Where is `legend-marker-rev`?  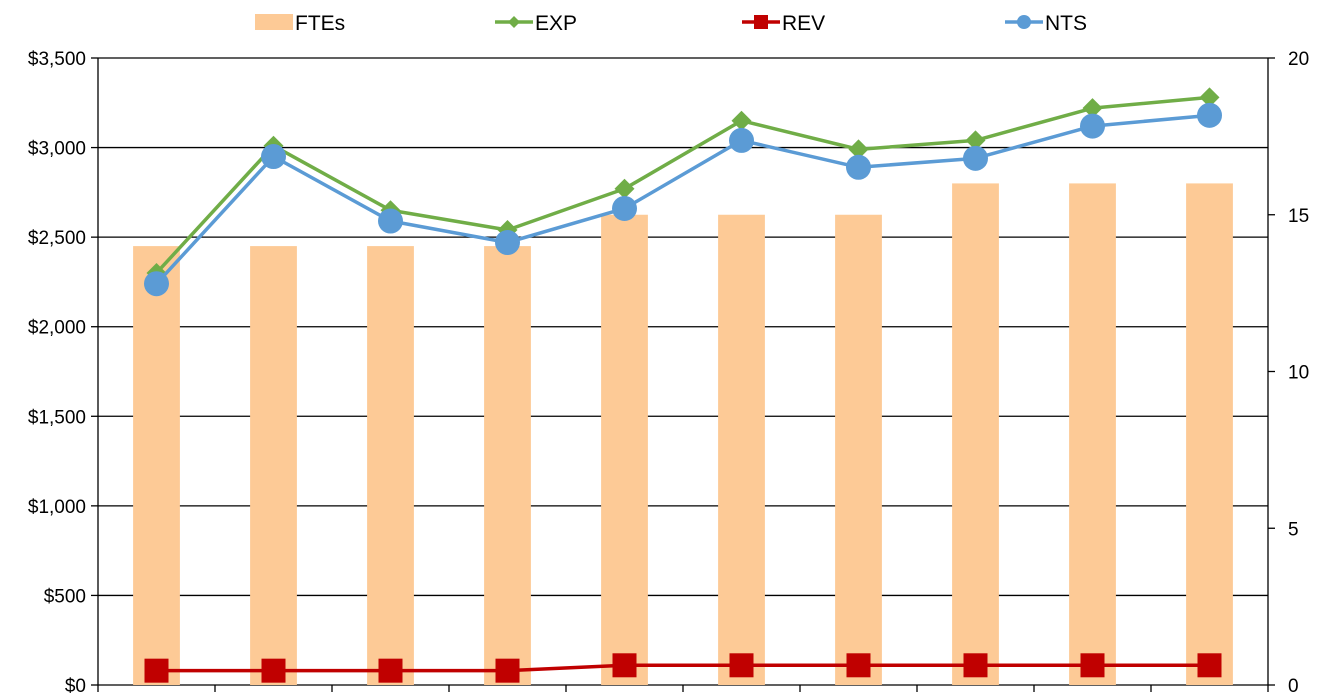 legend-marker-rev is located at coordinates (761, 22).